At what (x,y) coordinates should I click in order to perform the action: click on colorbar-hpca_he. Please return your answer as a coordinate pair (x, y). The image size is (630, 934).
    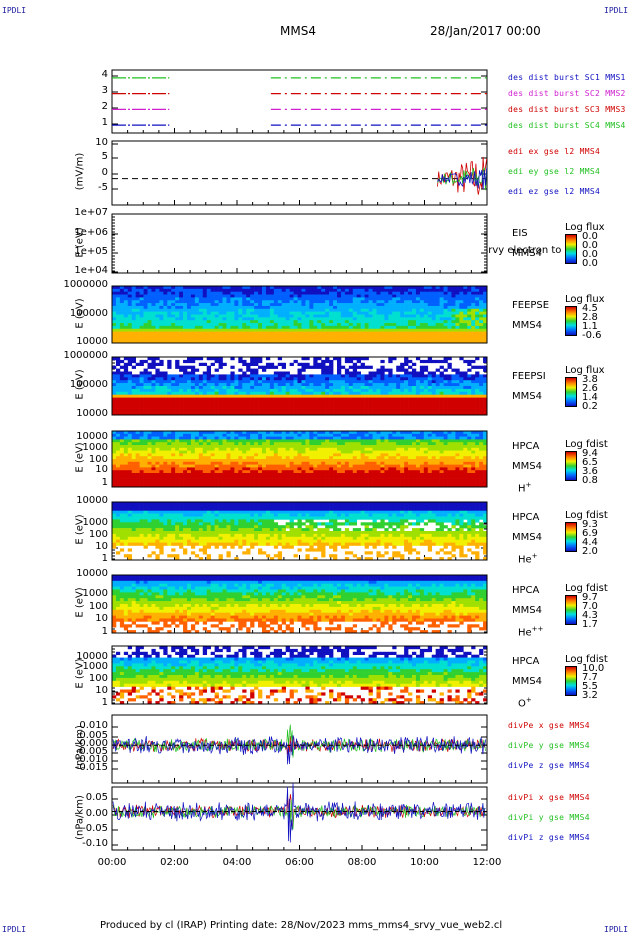
    Looking at the image, I should click on (571, 537).